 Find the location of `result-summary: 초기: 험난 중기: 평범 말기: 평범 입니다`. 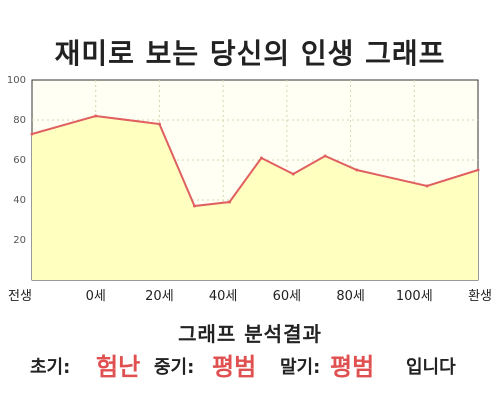

result-summary: 초기: 험난 중기: 평범 말기: 평범 입니다 is located at coordinates (250, 364).